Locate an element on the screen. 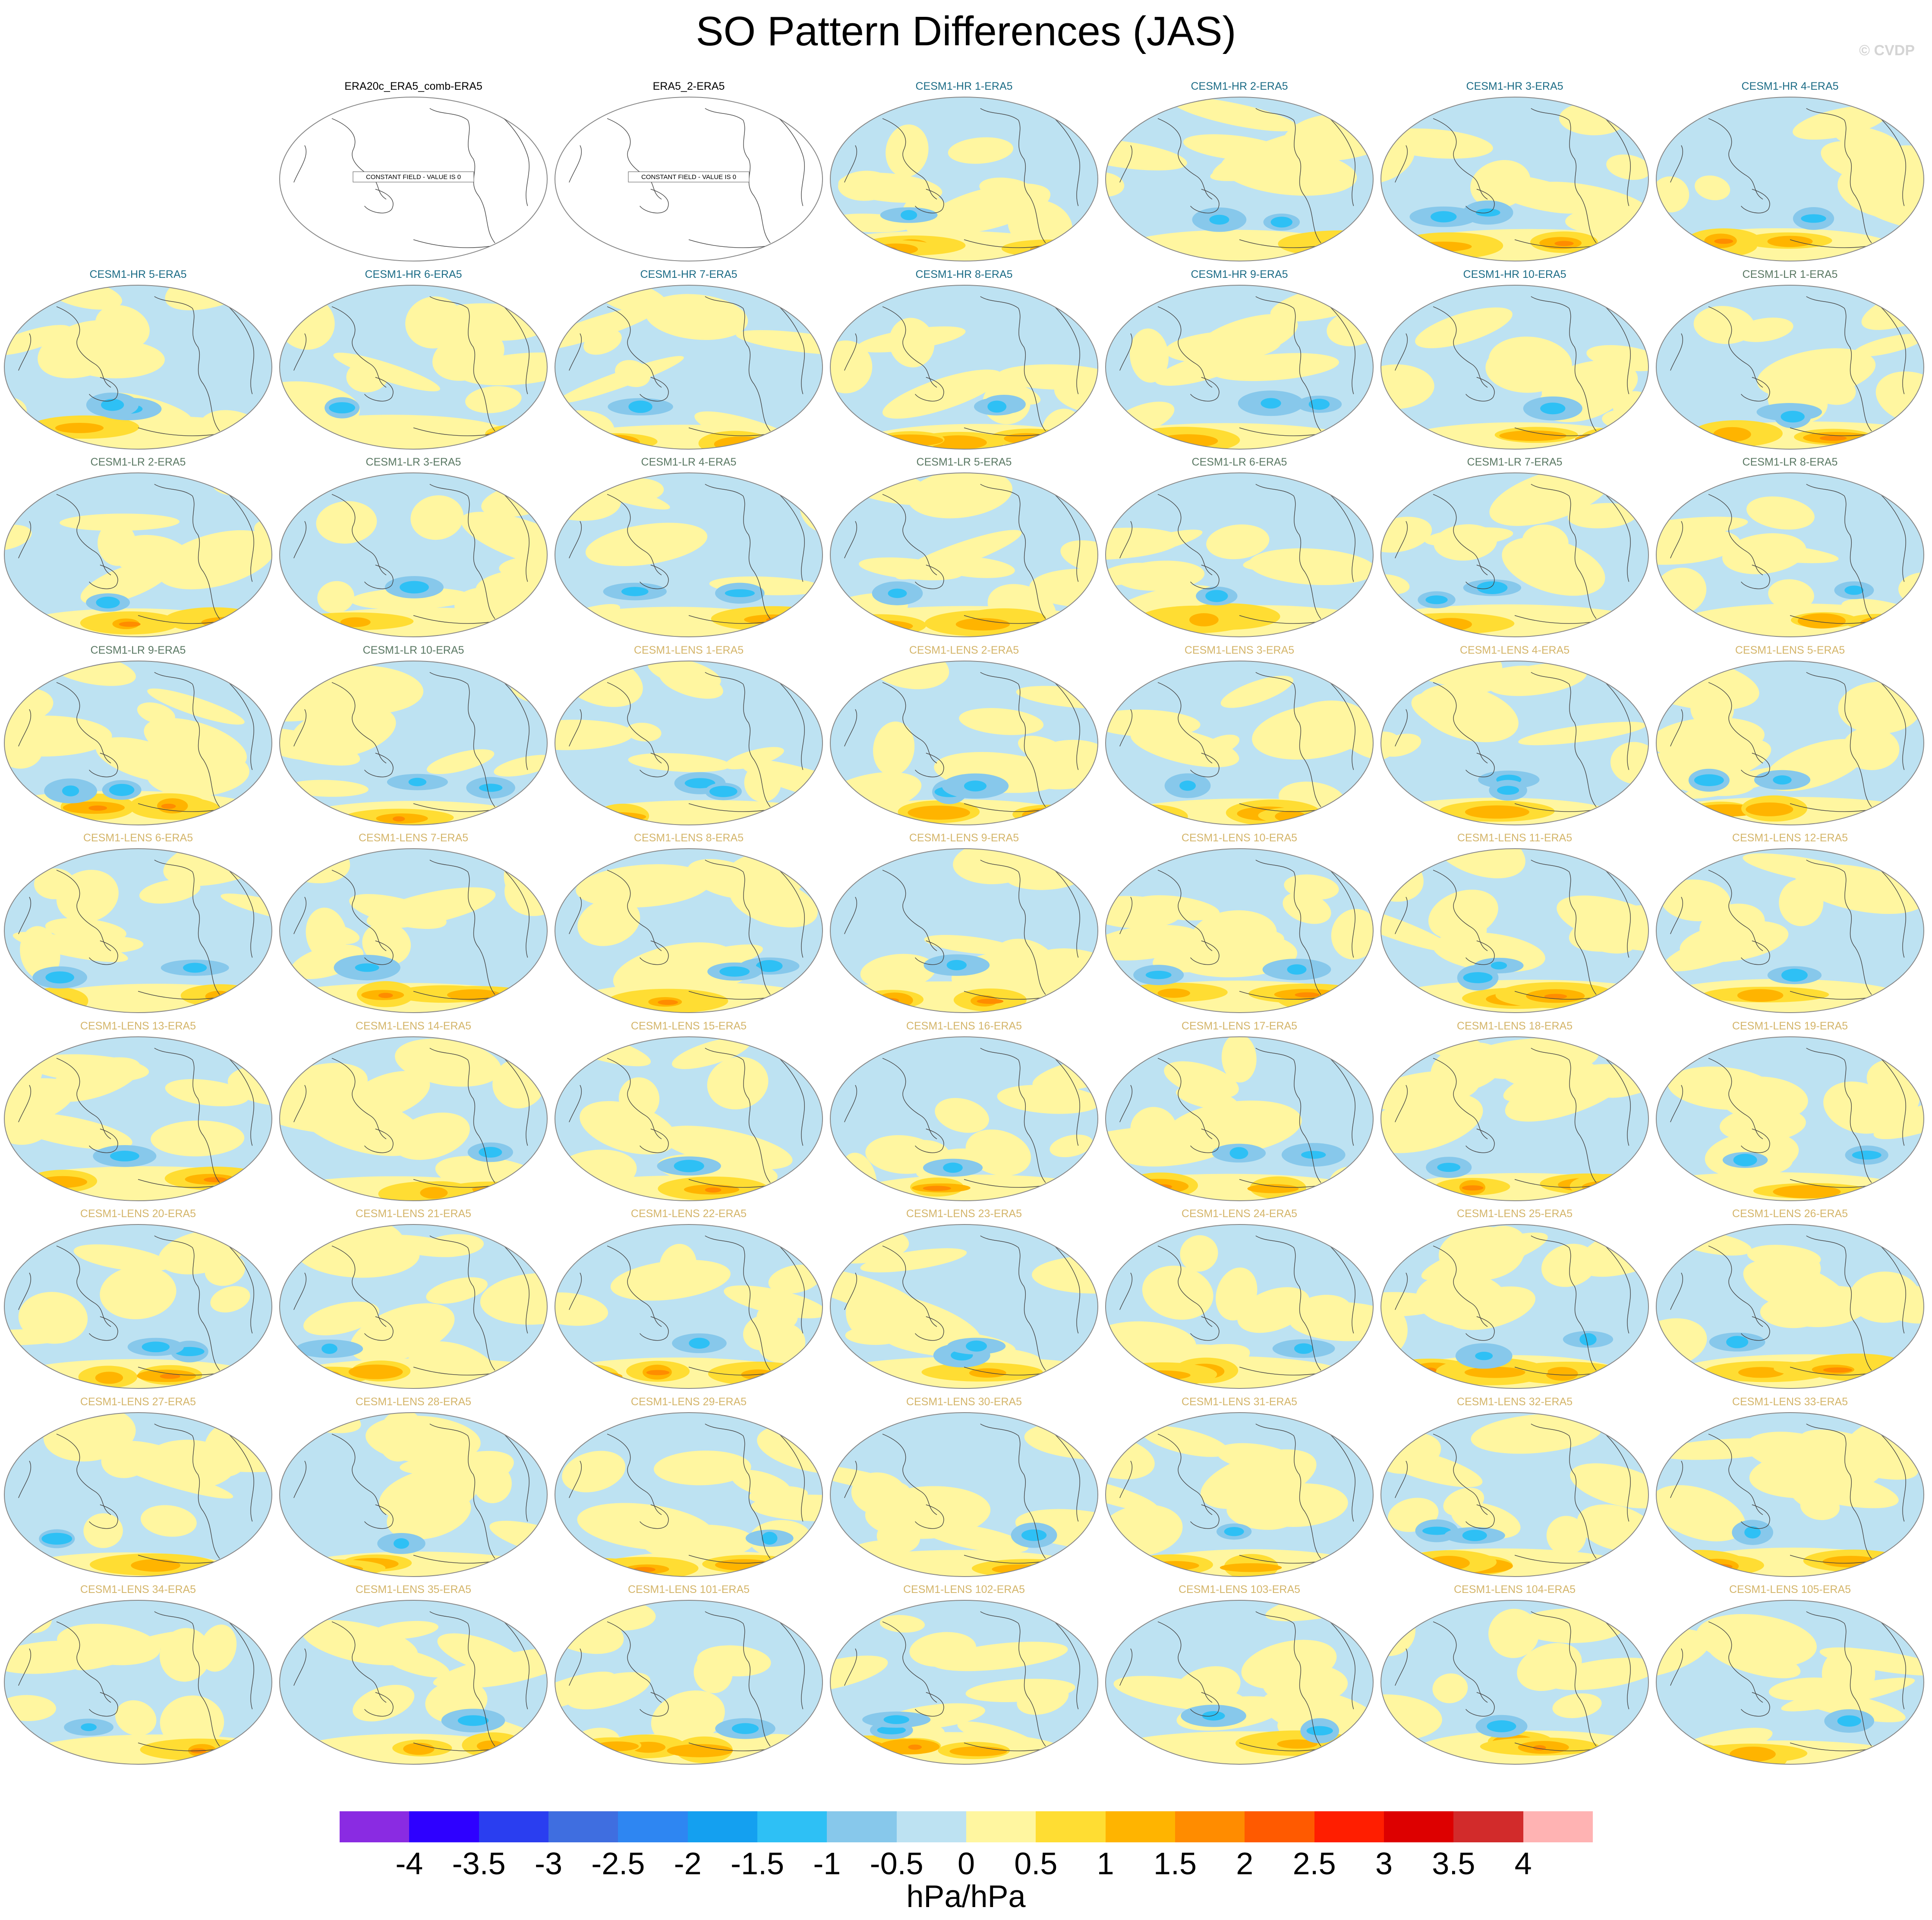  colorbar-tick: 3 is located at coordinates (1384, 1864).